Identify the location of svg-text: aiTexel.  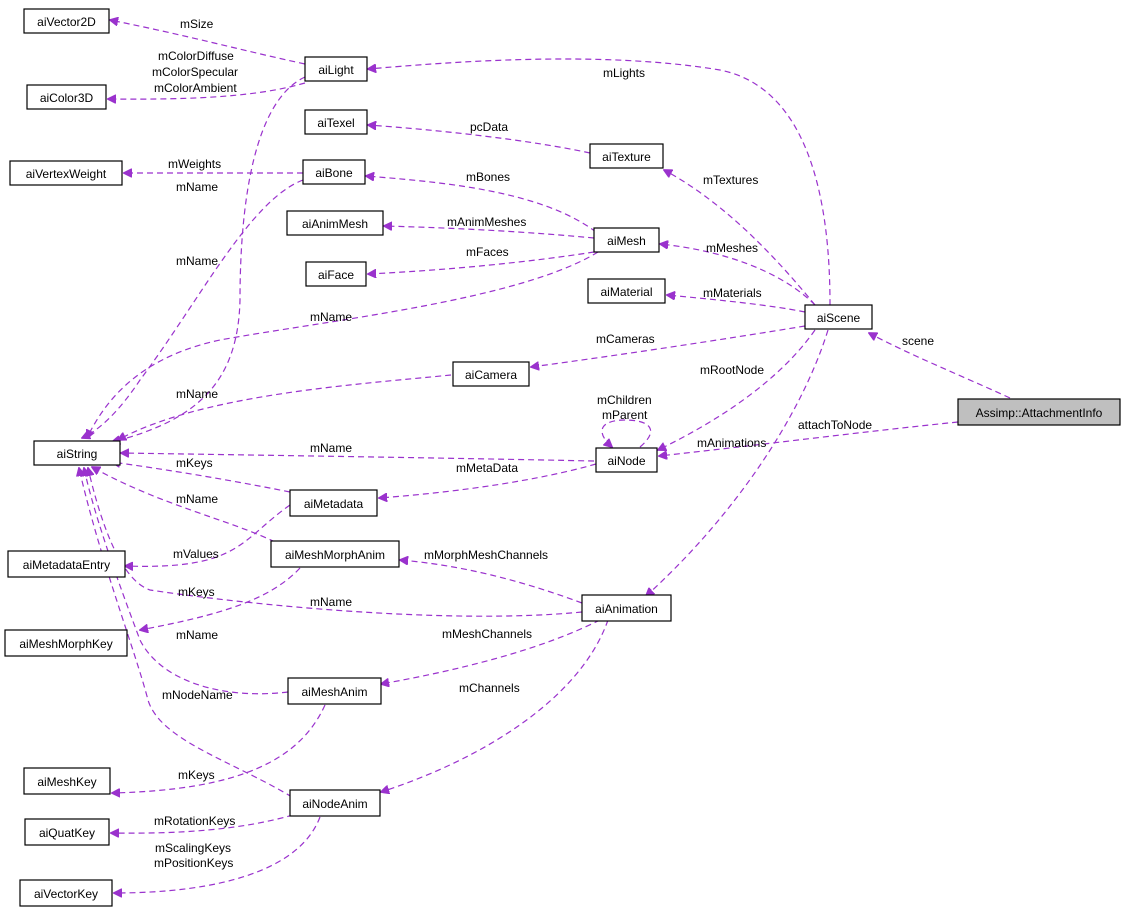
(335, 123).